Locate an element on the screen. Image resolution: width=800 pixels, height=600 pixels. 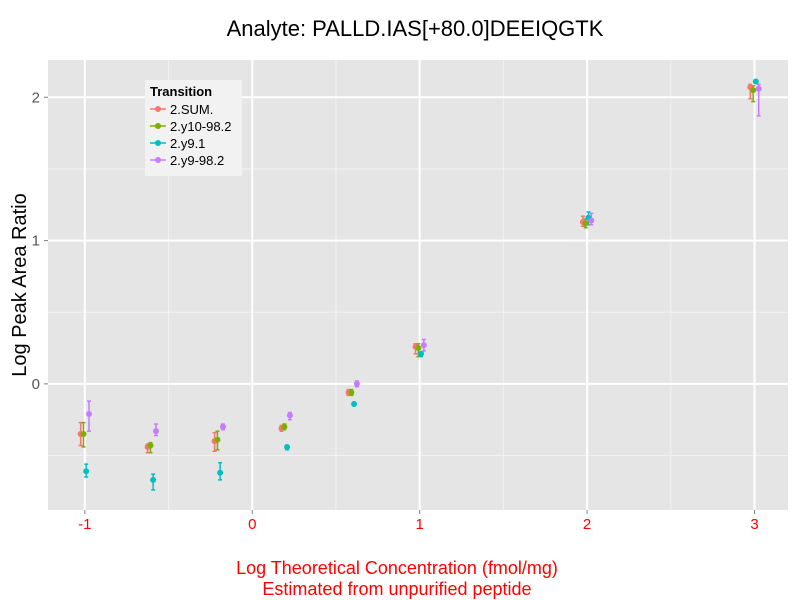
x-axis-label-line-1: Log Theoretical Concentration (fmol/mg) is located at coordinates (397, 568).